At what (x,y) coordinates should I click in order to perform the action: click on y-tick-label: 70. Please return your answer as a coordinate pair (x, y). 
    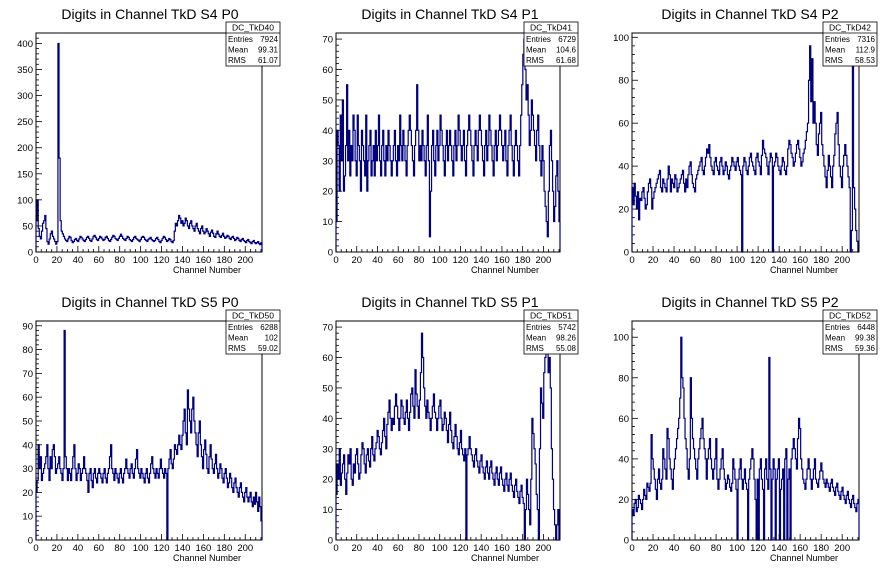
    Looking at the image, I should click on (327, 40).